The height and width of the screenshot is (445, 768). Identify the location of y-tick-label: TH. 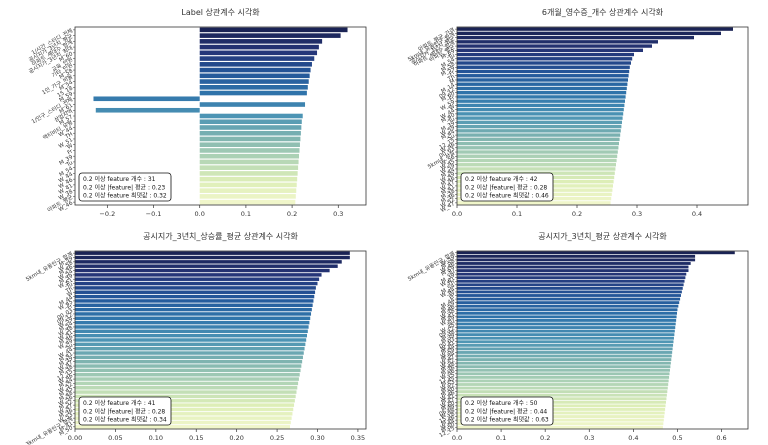
(69, 135).